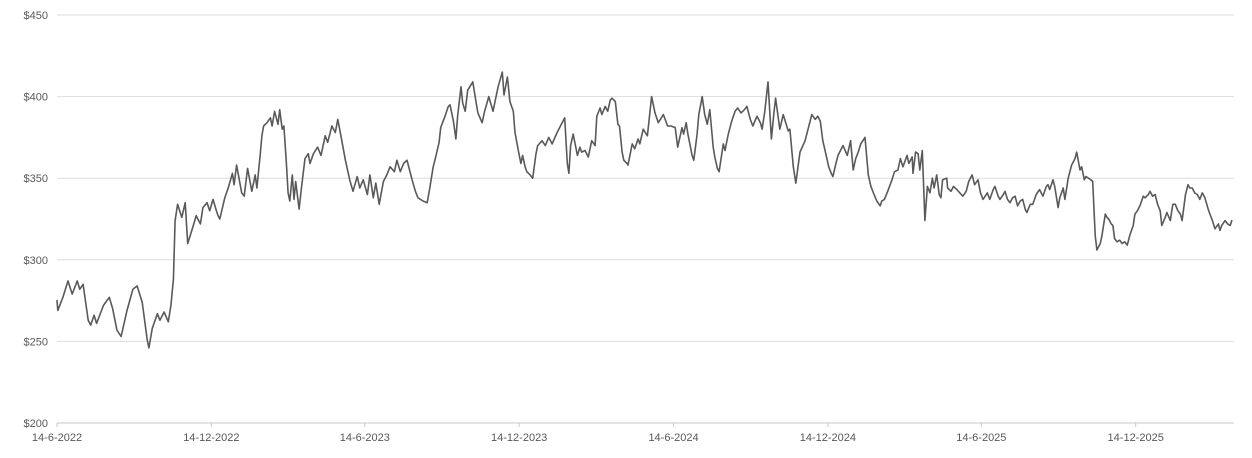 The image size is (1252, 458). I want to click on y-tick-label: $450, so click(36, 16).